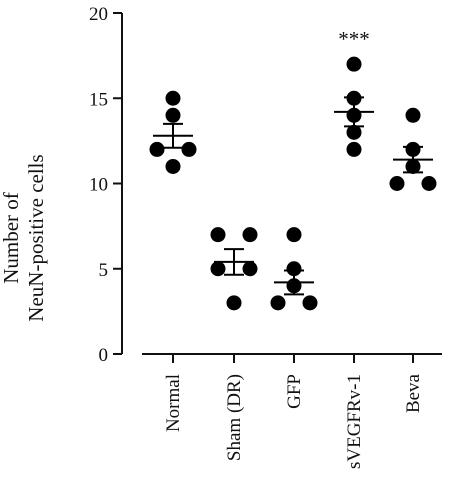  Describe the element at coordinates (294, 391) in the screenshot. I see `x-category-label: GFP` at that location.